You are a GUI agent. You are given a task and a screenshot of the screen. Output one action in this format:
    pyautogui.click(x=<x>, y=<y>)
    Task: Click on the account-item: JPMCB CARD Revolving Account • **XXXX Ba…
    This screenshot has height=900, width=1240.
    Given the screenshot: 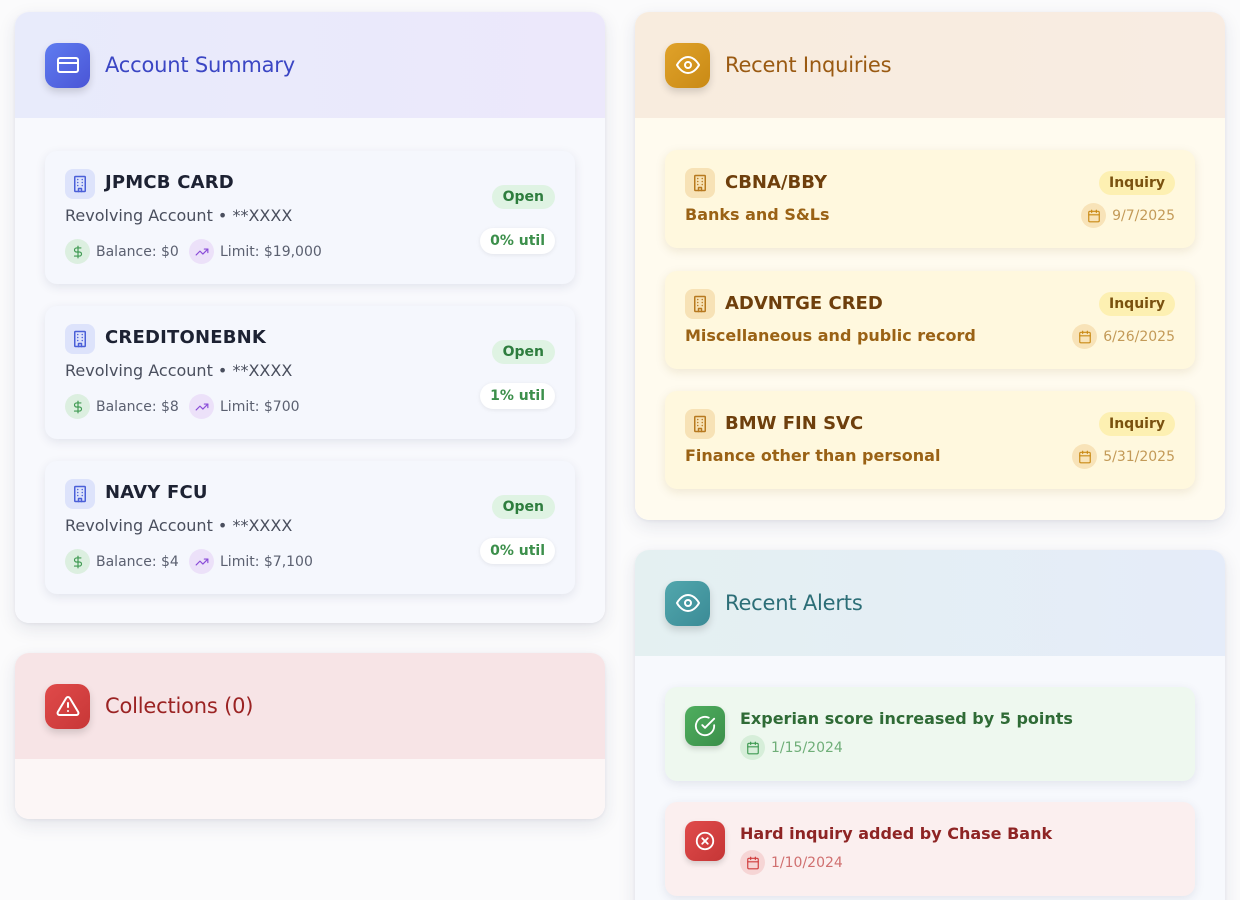 What is the action you would take?
    pyautogui.click(x=310, y=217)
    